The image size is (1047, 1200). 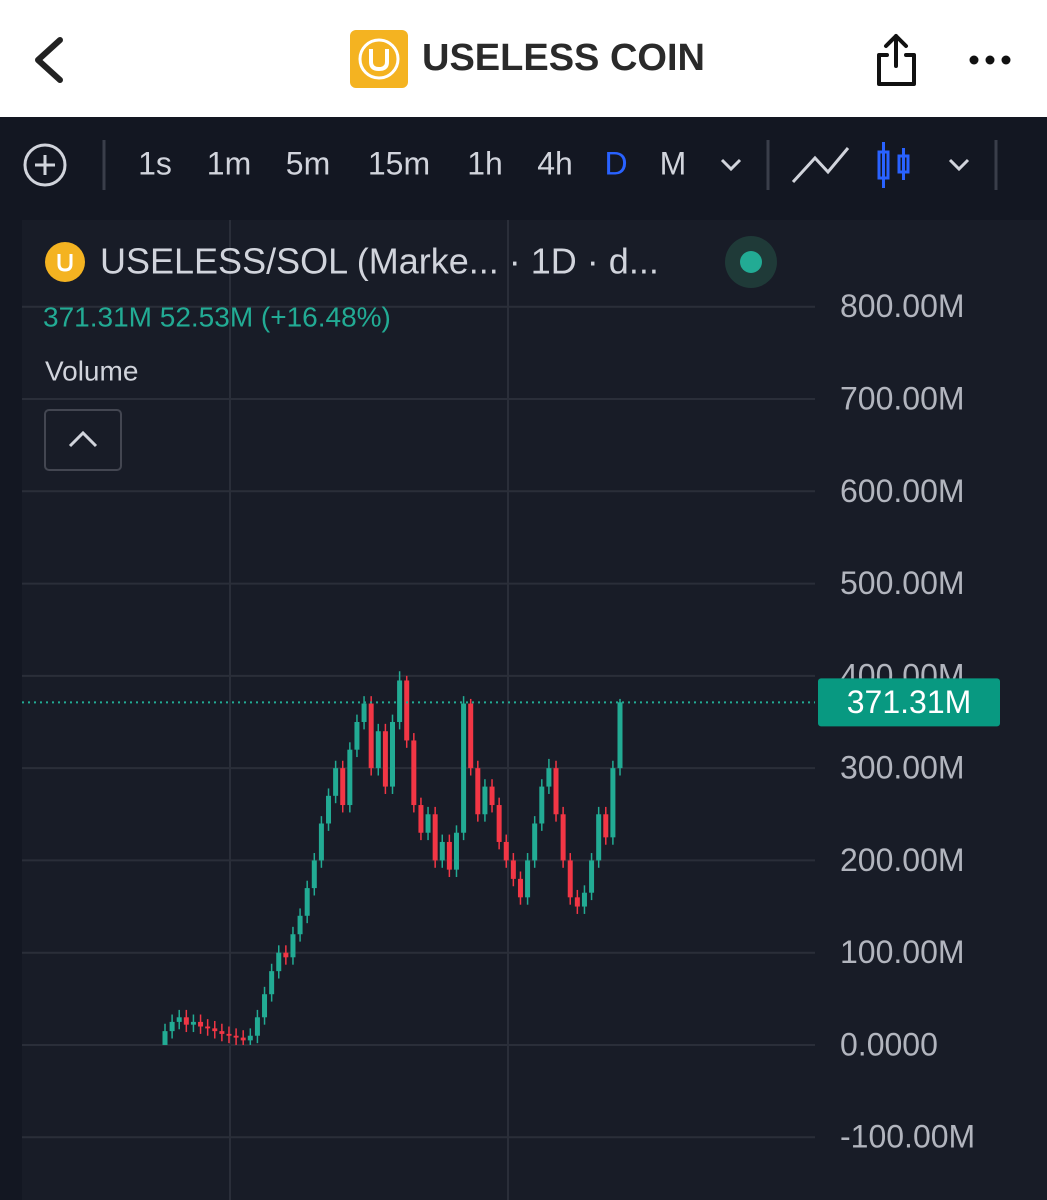 What do you see at coordinates (229, 163) in the screenshot?
I see `interval-button: 1m` at bounding box center [229, 163].